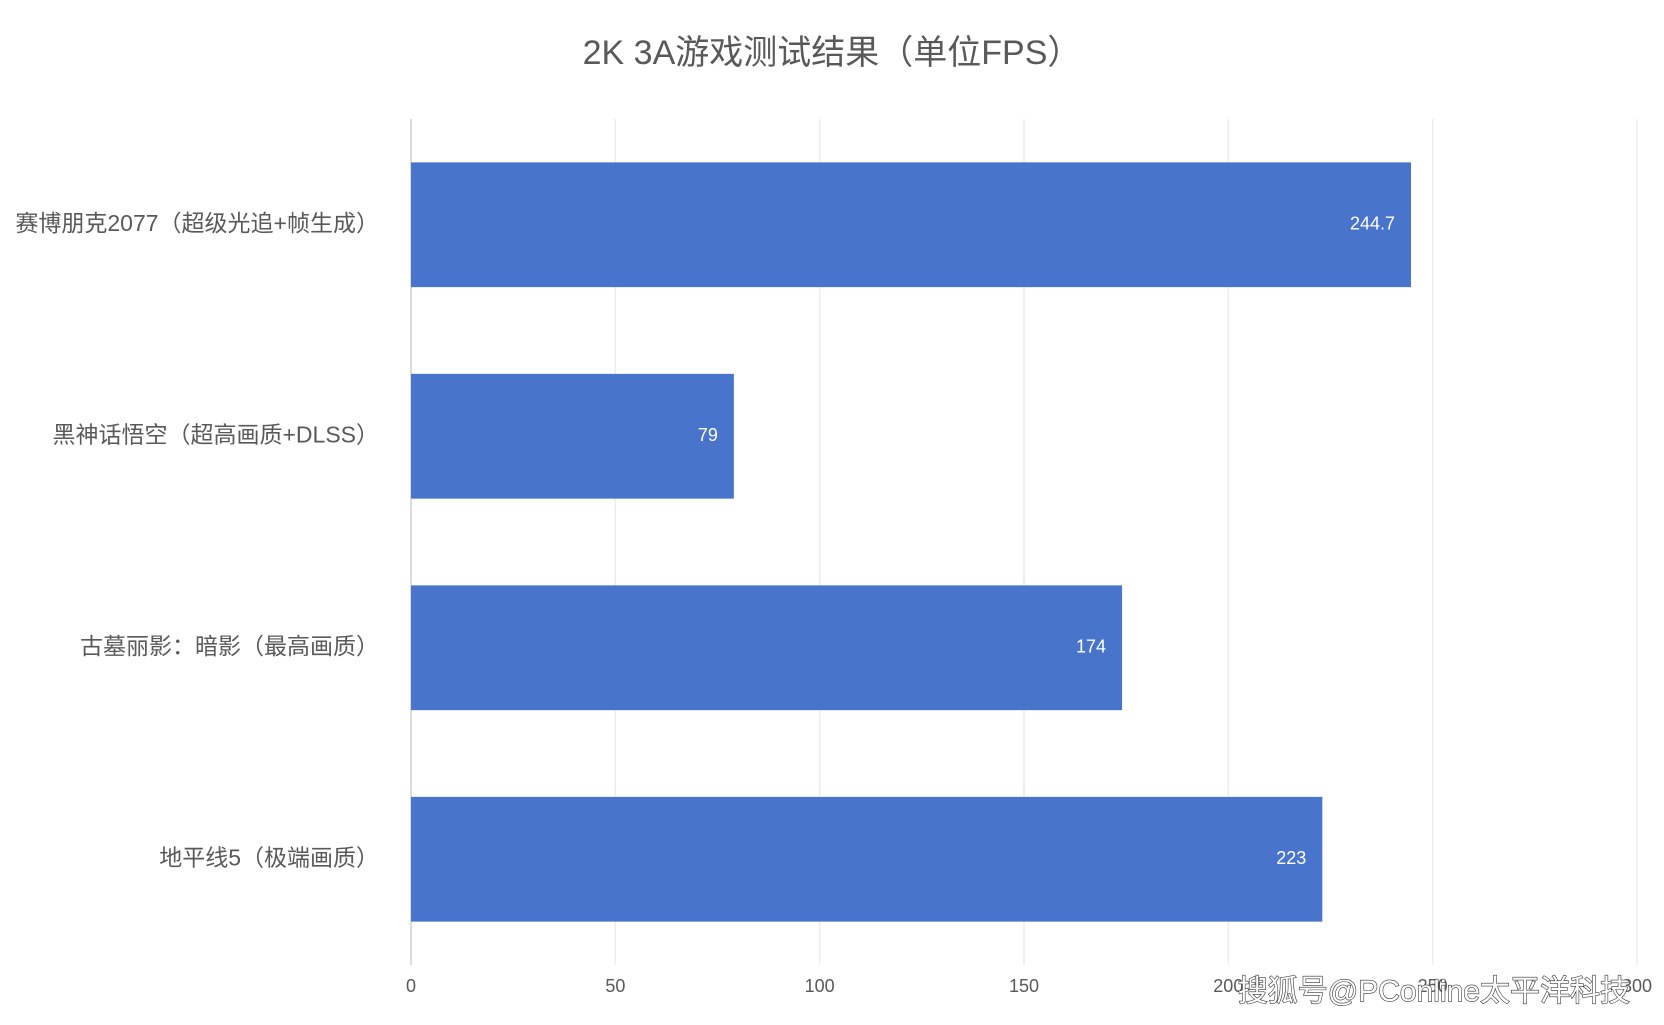 The image size is (1664, 1025). What do you see at coordinates (1091, 647) in the screenshot?
I see `value-label: 174` at bounding box center [1091, 647].